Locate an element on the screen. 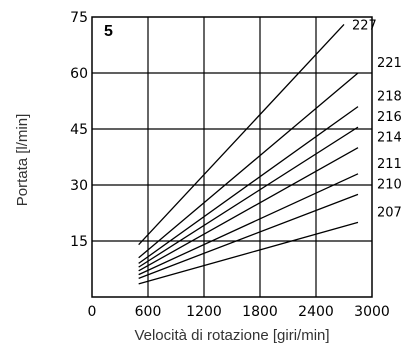 The image size is (403, 349). x-tick-label: 2400 is located at coordinates (316, 312).